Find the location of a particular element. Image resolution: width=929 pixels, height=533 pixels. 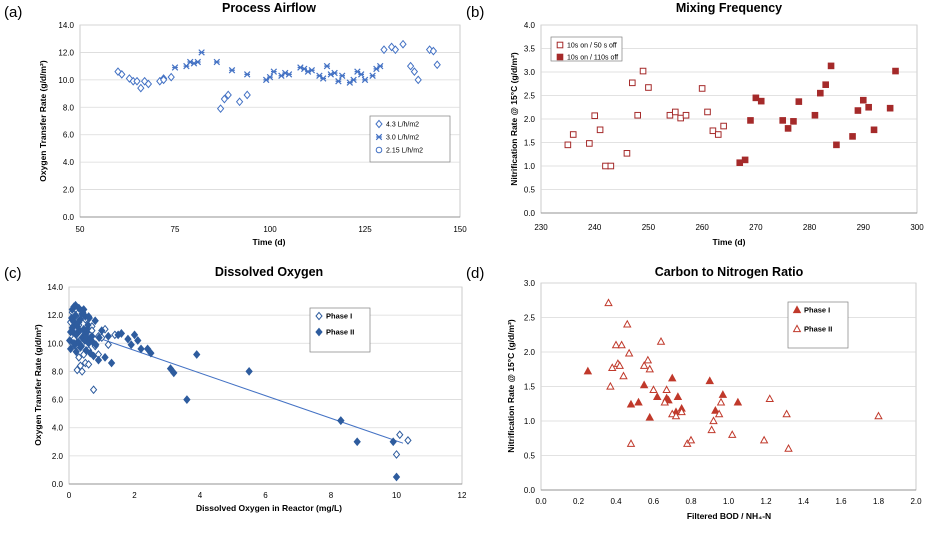

trendline is located at coordinates (236, 385).